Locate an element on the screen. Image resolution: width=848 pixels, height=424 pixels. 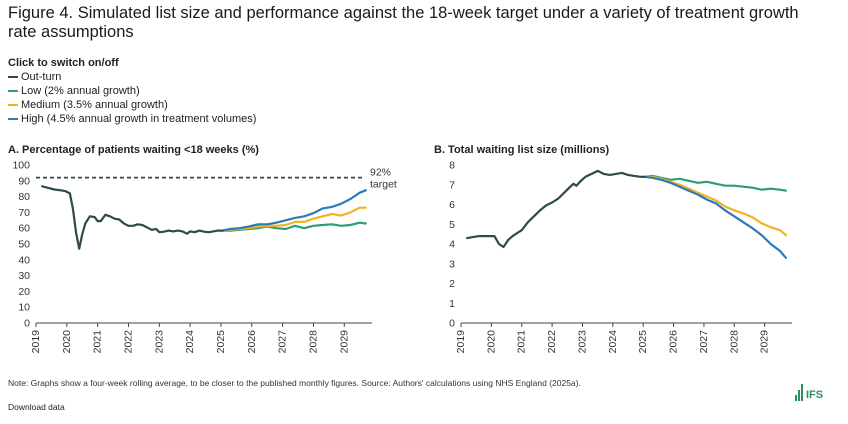
legend-swatch-high is located at coordinates (13, 119).